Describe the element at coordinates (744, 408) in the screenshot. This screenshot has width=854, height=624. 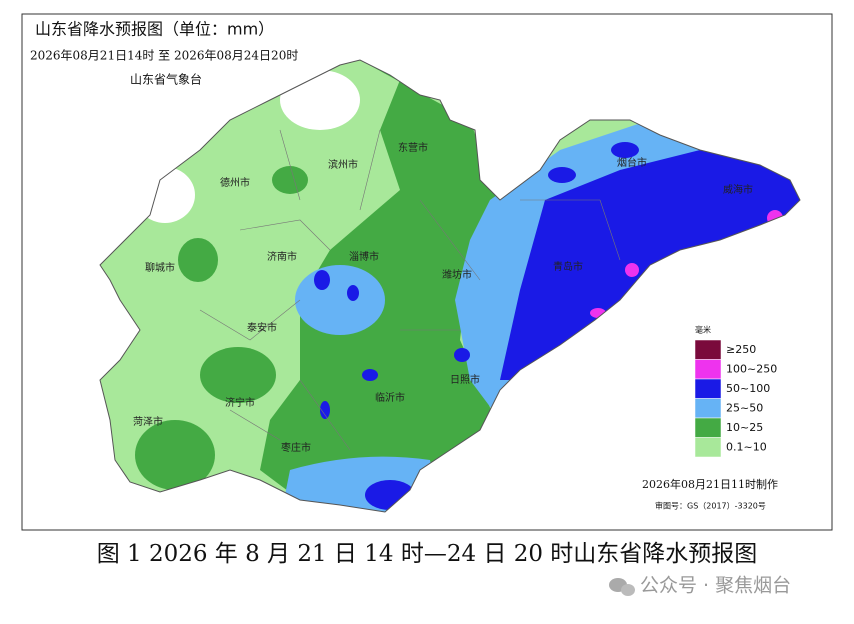
I see `legend-label: 25~50` at that location.